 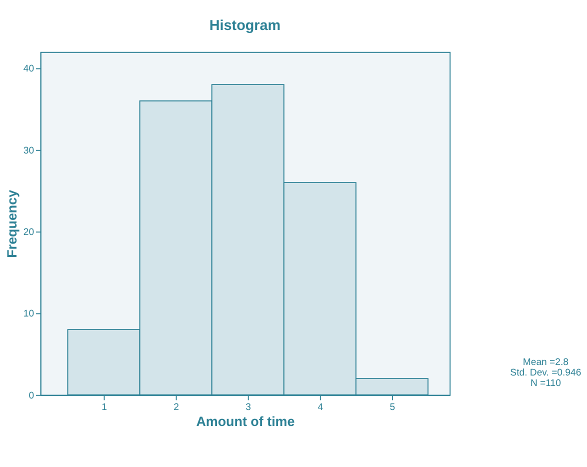 What do you see at coordinates (321, 407) in the screenshot?
I see `x-tick-label: 4` at bounding box center [321, 407].